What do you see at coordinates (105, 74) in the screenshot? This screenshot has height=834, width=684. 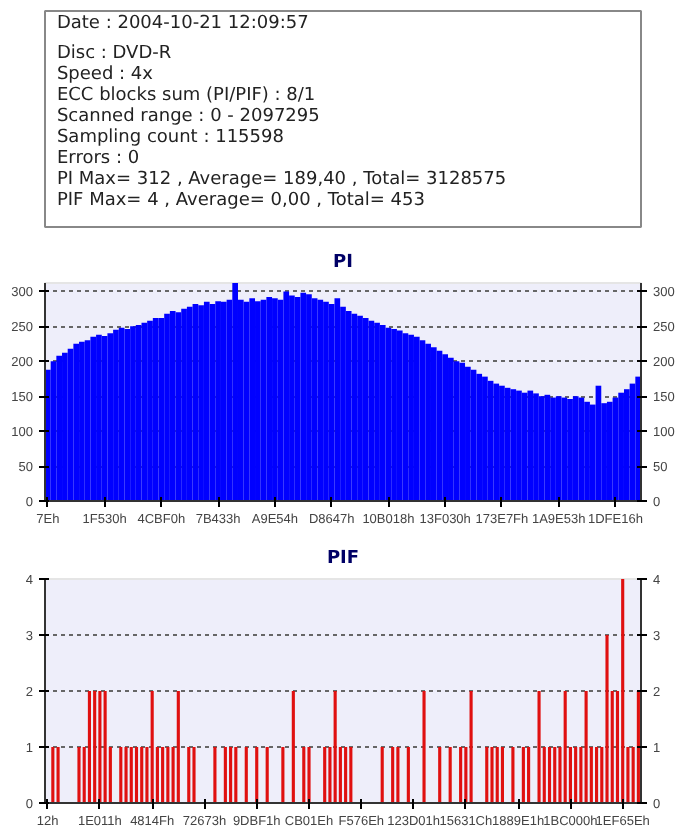 I see `text: Speed : 4x` at bounding box center [105, 74].